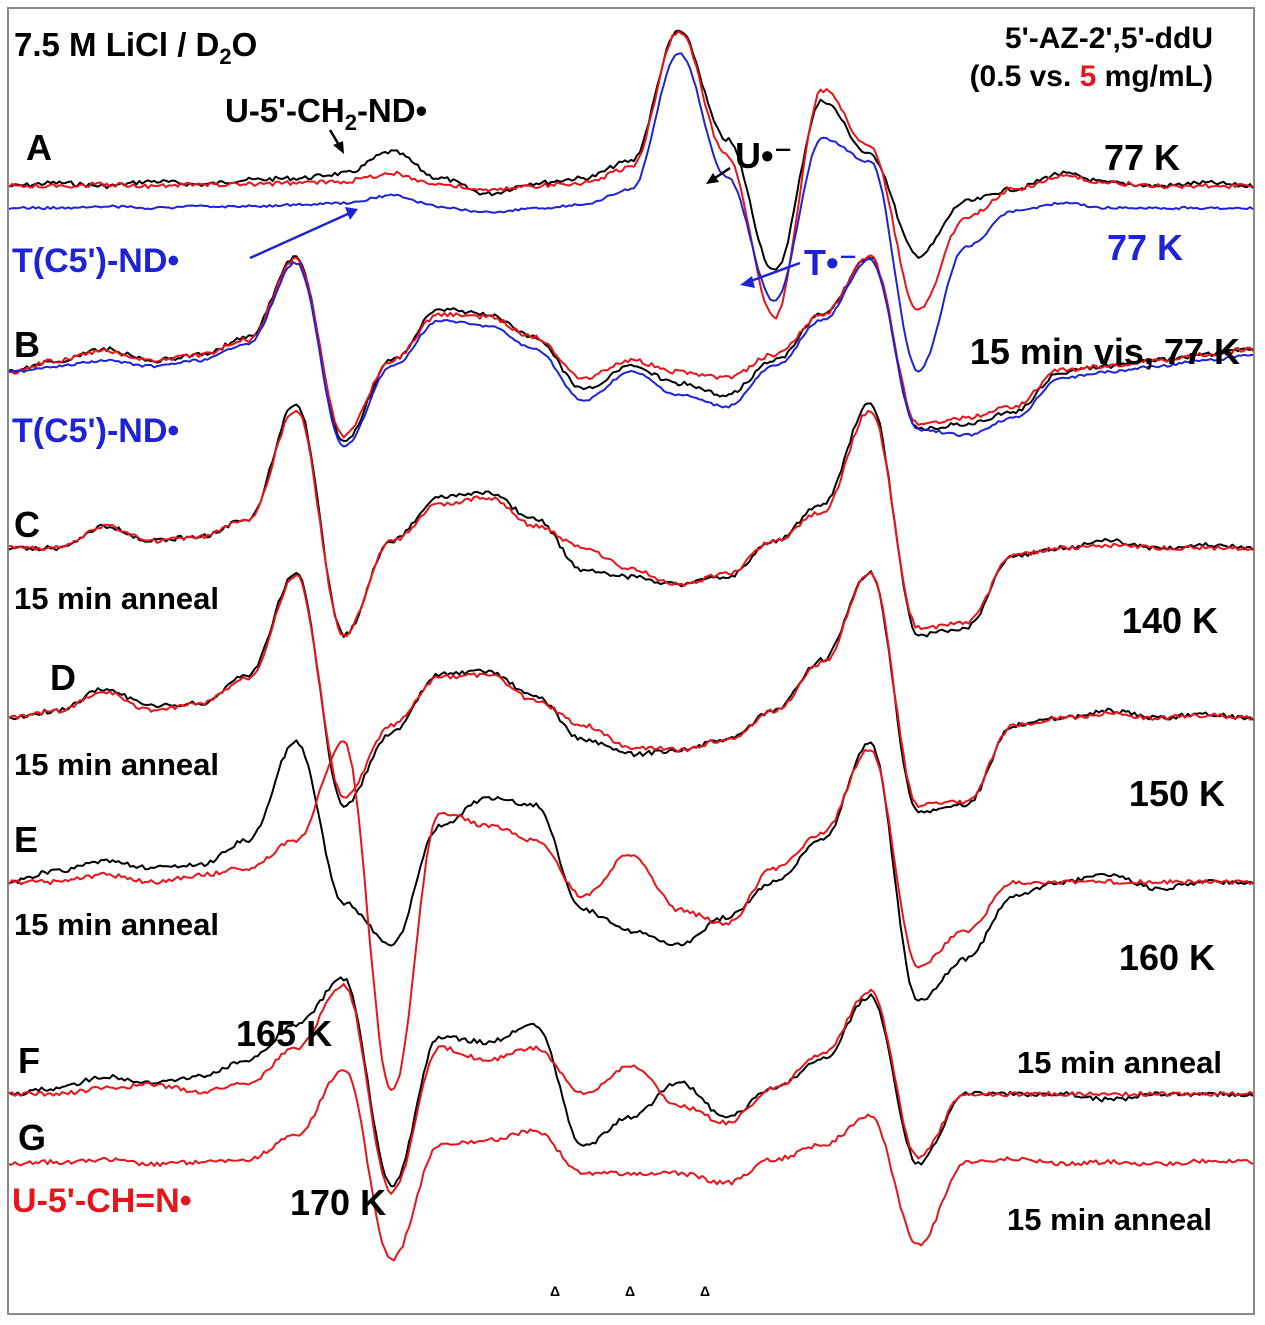  What do you see at coordinates (116, 598) in the screenshot?
I see `anneal-note-c: 15 min anneal` at bounding box center [116, 598].